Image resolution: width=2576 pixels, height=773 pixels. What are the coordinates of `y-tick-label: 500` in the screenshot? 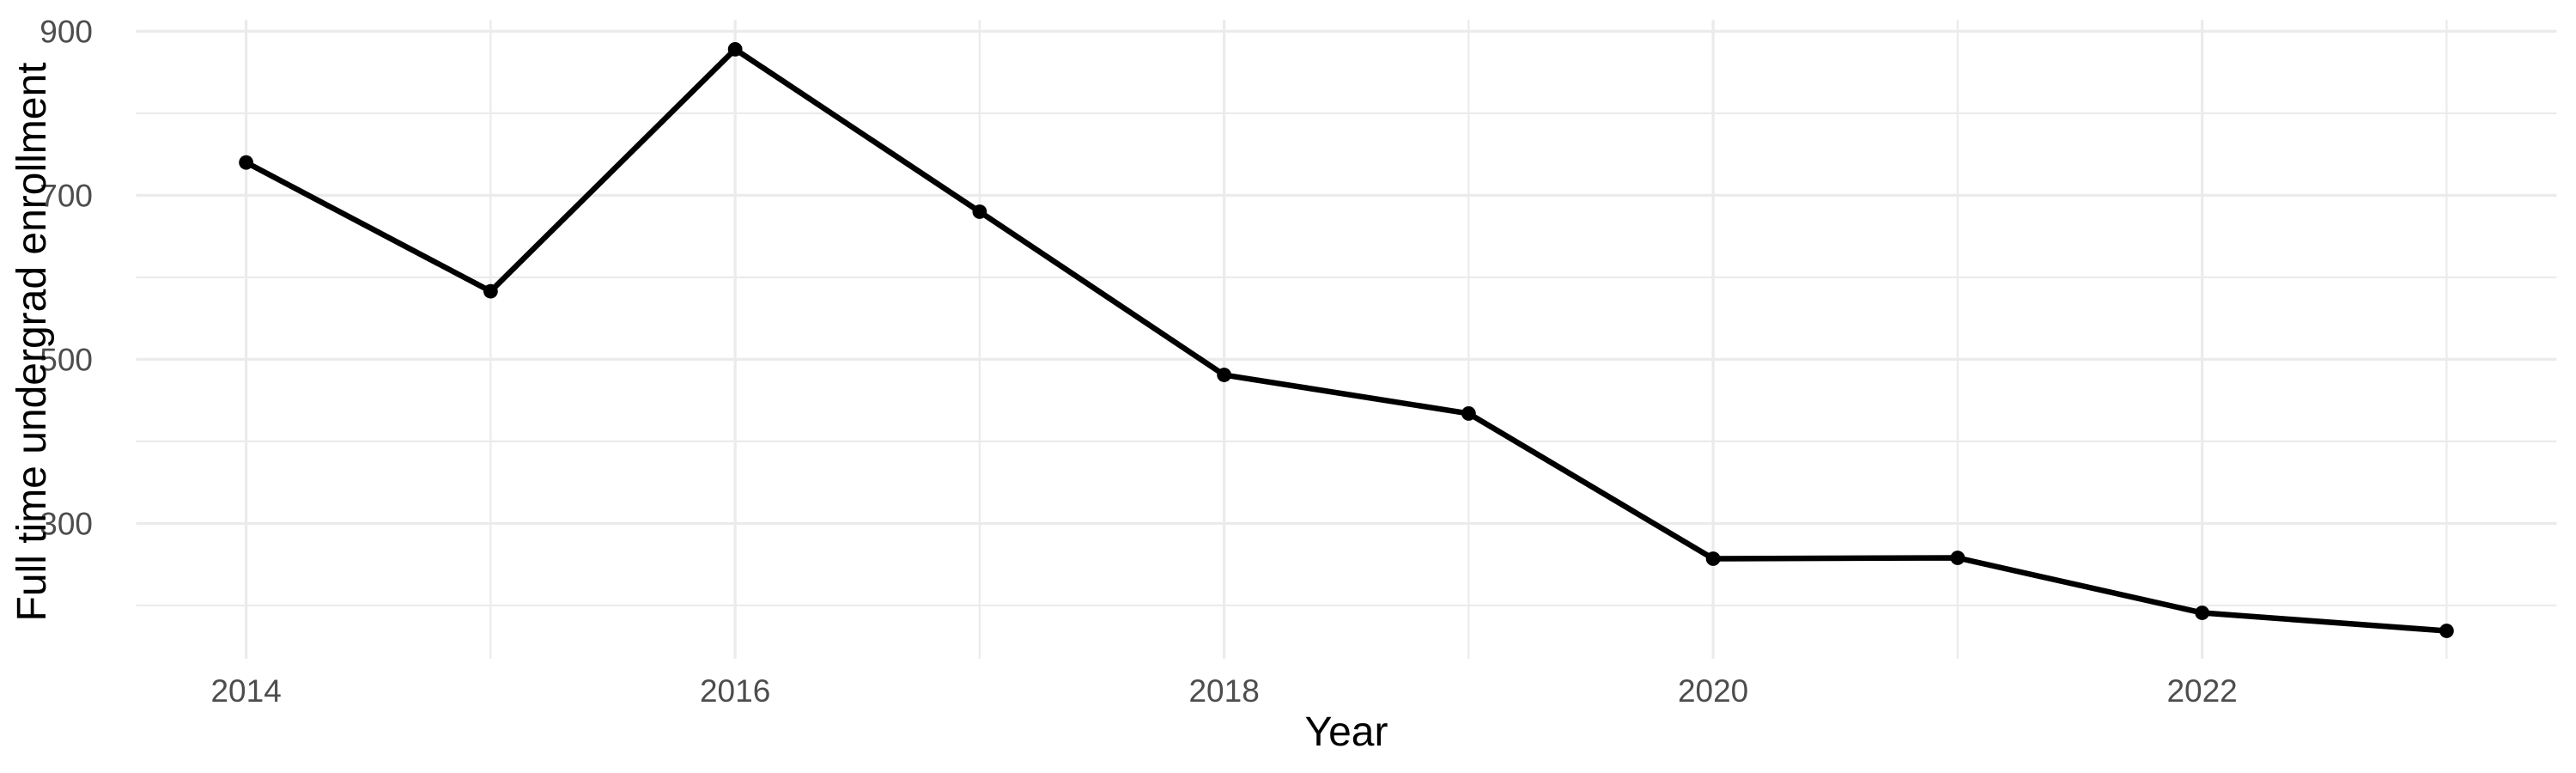 It's located at (66, 359).